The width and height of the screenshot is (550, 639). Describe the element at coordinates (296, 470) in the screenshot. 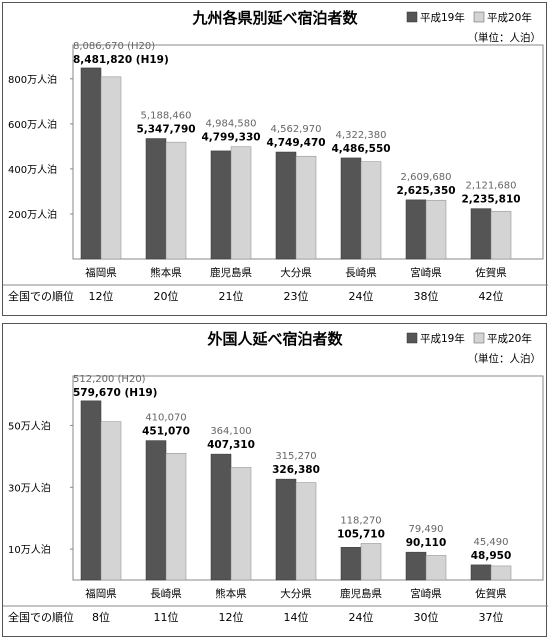

I see `data-label-h19: 326,380` at that location.